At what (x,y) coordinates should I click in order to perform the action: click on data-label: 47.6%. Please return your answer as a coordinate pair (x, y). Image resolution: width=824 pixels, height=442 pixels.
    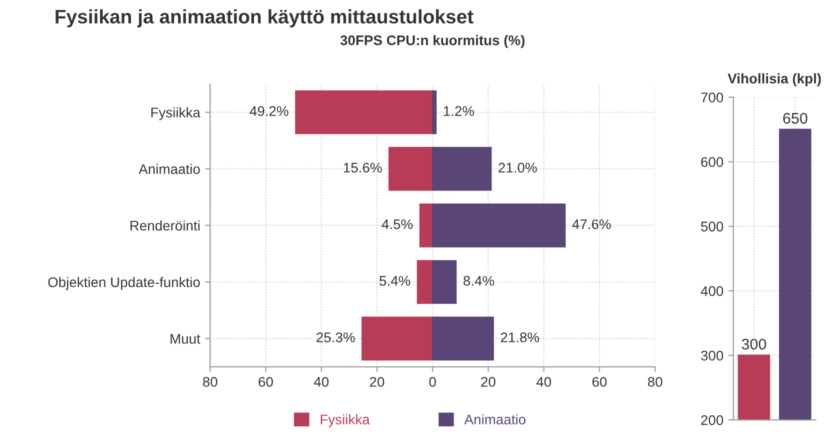
    Looking at the image, I should click on (591, 224).